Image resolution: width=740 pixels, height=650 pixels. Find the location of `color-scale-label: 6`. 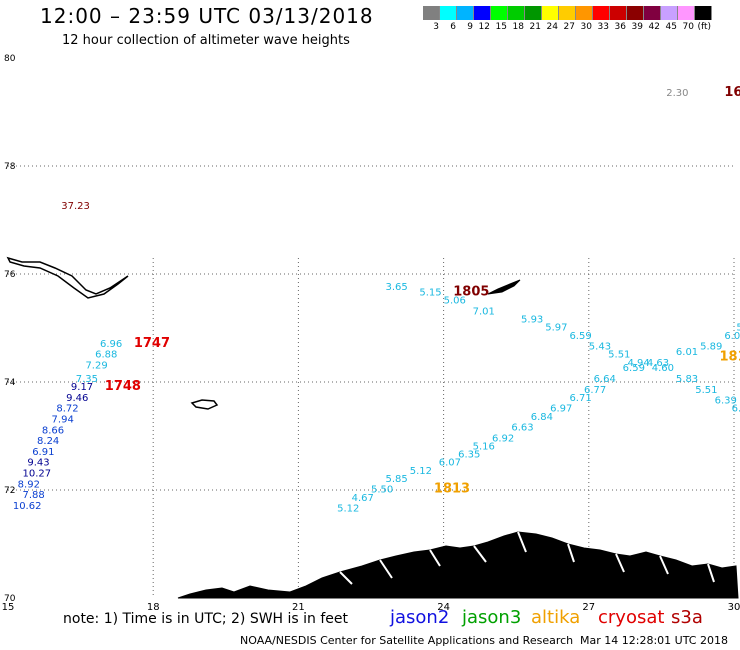

color-scale-label: 6 is located at coordinates (453, 27).